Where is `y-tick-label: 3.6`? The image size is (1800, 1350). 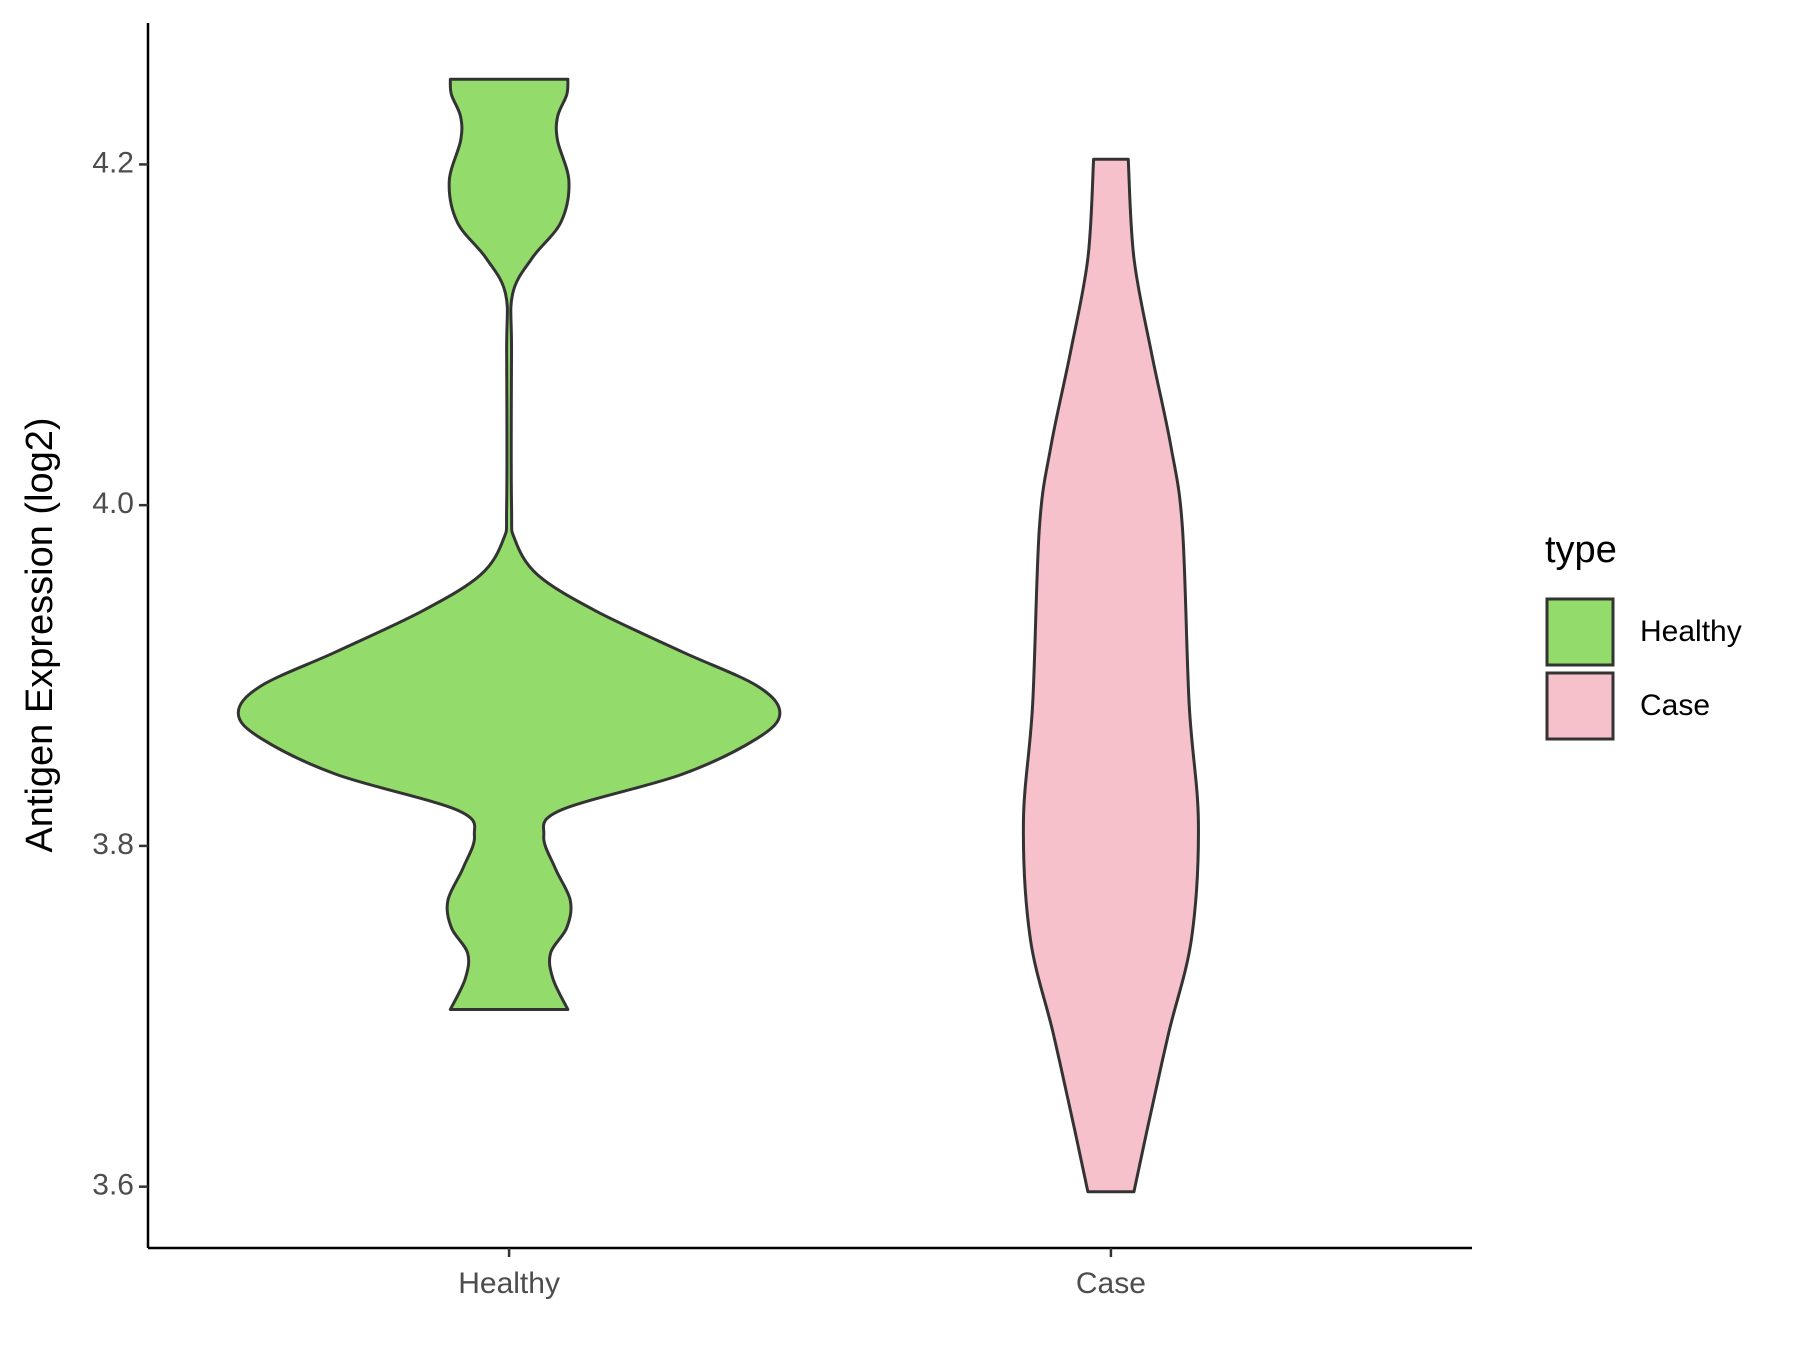
y-tick-label: 3.6 is located at coordinates (113, 1185).